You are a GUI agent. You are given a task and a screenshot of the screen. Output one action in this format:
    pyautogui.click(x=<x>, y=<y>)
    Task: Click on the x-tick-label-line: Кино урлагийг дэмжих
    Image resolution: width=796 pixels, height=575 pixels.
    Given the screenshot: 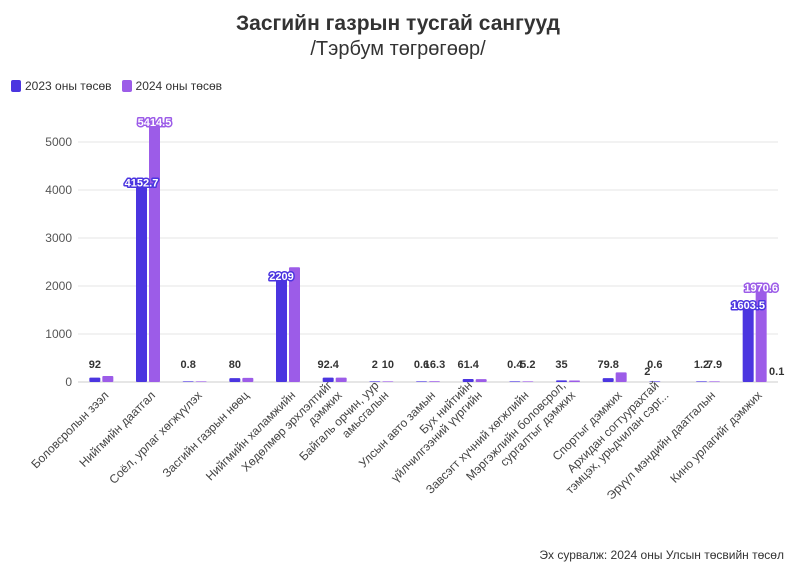 What is the action you would take?
    pyautogui.click(x=715, y=436)
    